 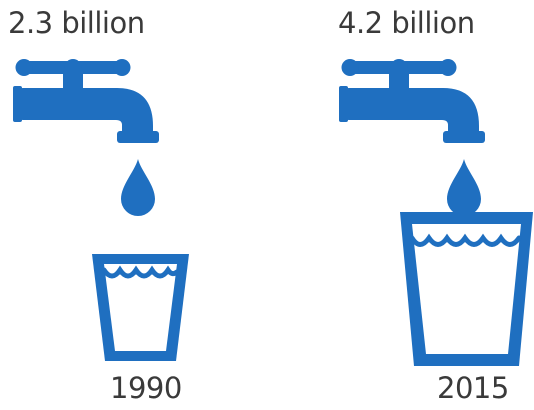 What do you see at coordinates (466, 289) in the screenshot?
I see `glass-2015-icon` at bounding box center [466, 289].